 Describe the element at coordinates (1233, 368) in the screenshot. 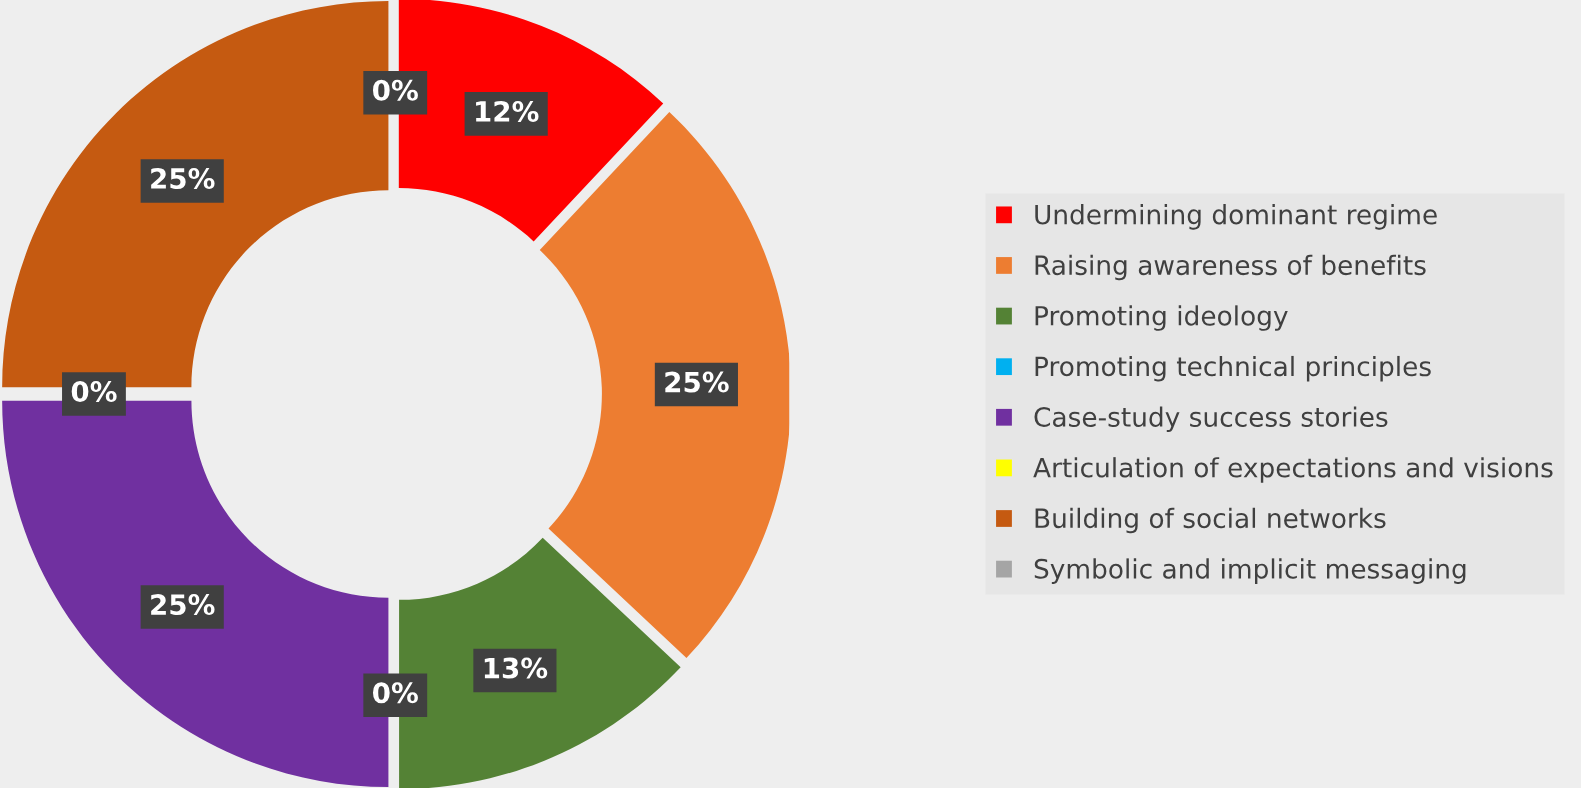

I see `legend-label: Promoting technical principles` at that location.